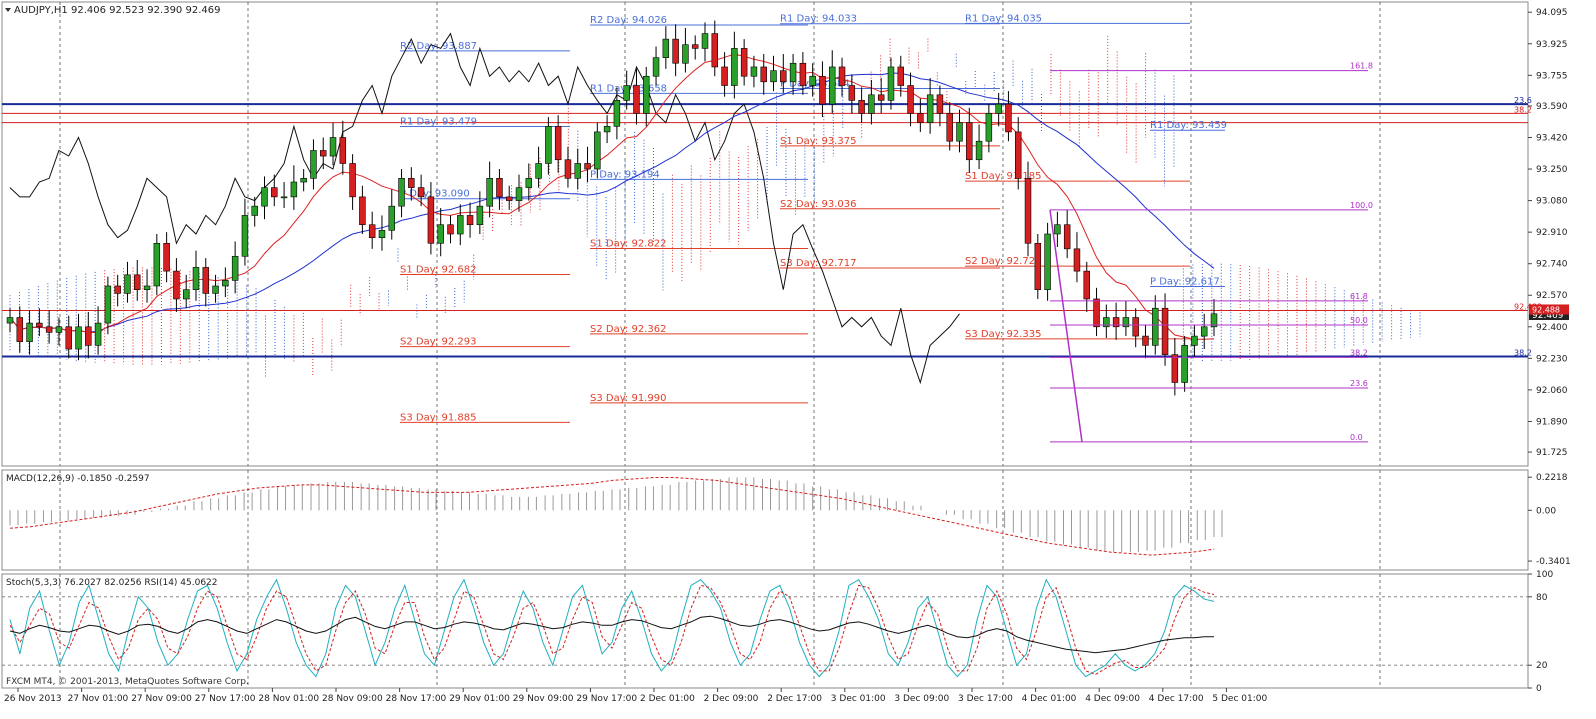 The height and width of the screenshot is (719, 1596). What do you see at coordinates (1523, 352) in the screenshot?
I see `horizontal-level-label: 38.2` at bounding box center [1523, 352].